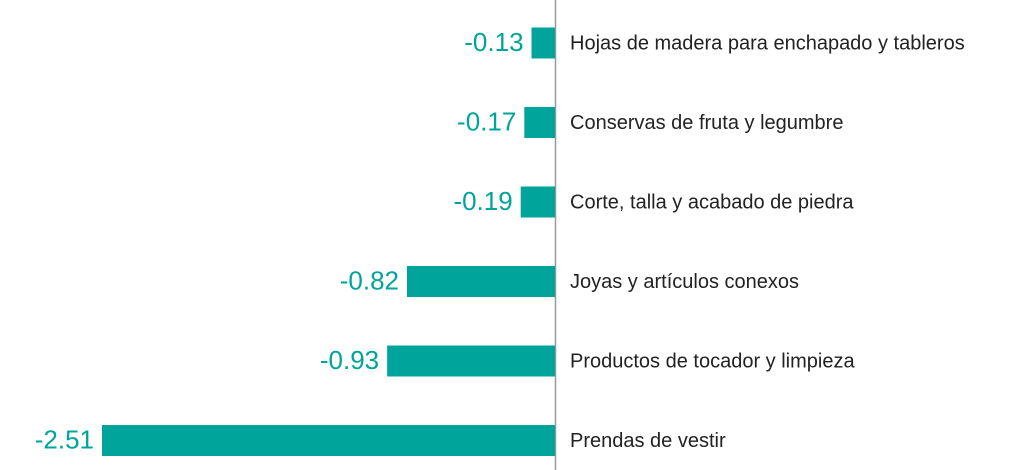 This screenshot has width=1010, height=470. Describe the element at coordinates (684, 282) in the screenshot. I see `category-label: Joyas y artículos conexos` at that location.